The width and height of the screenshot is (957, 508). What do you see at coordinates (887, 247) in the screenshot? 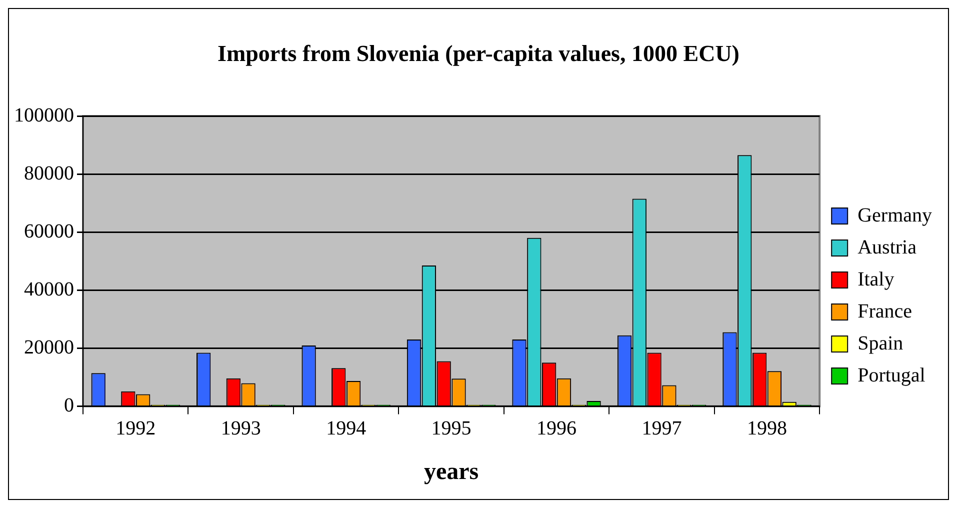
I see `legend-label: Austria` at bounding box center [887, 247].